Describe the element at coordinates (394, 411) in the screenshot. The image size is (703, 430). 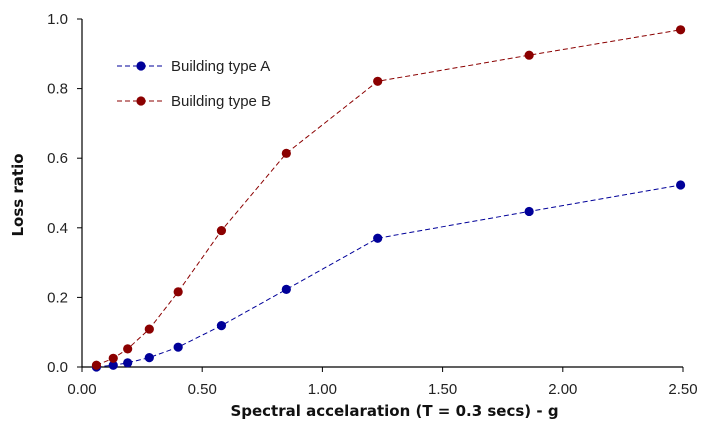
I see `x-axis-title: Spectral accelaration (T = 0.3 secs) - g` at that location.